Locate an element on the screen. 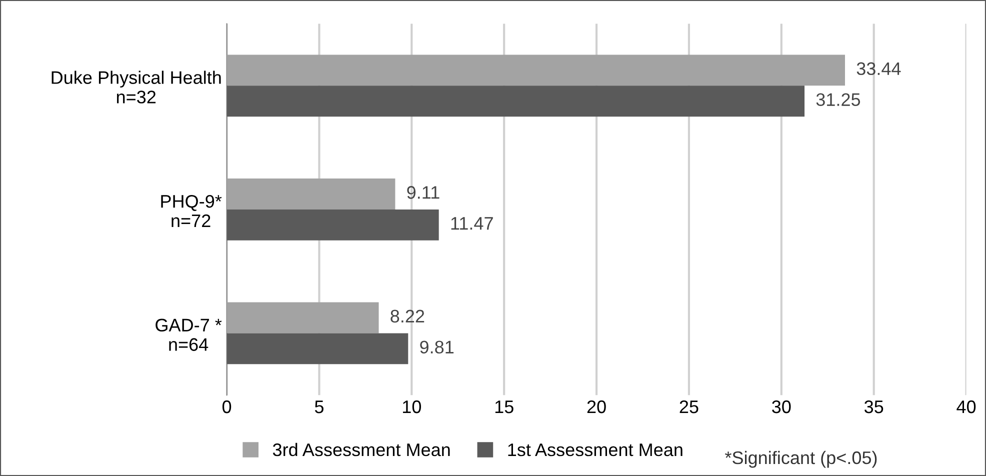 The height and width of the screenshot is (476, 986). x-tick-label: 15 is located at coordinates (504, 407).